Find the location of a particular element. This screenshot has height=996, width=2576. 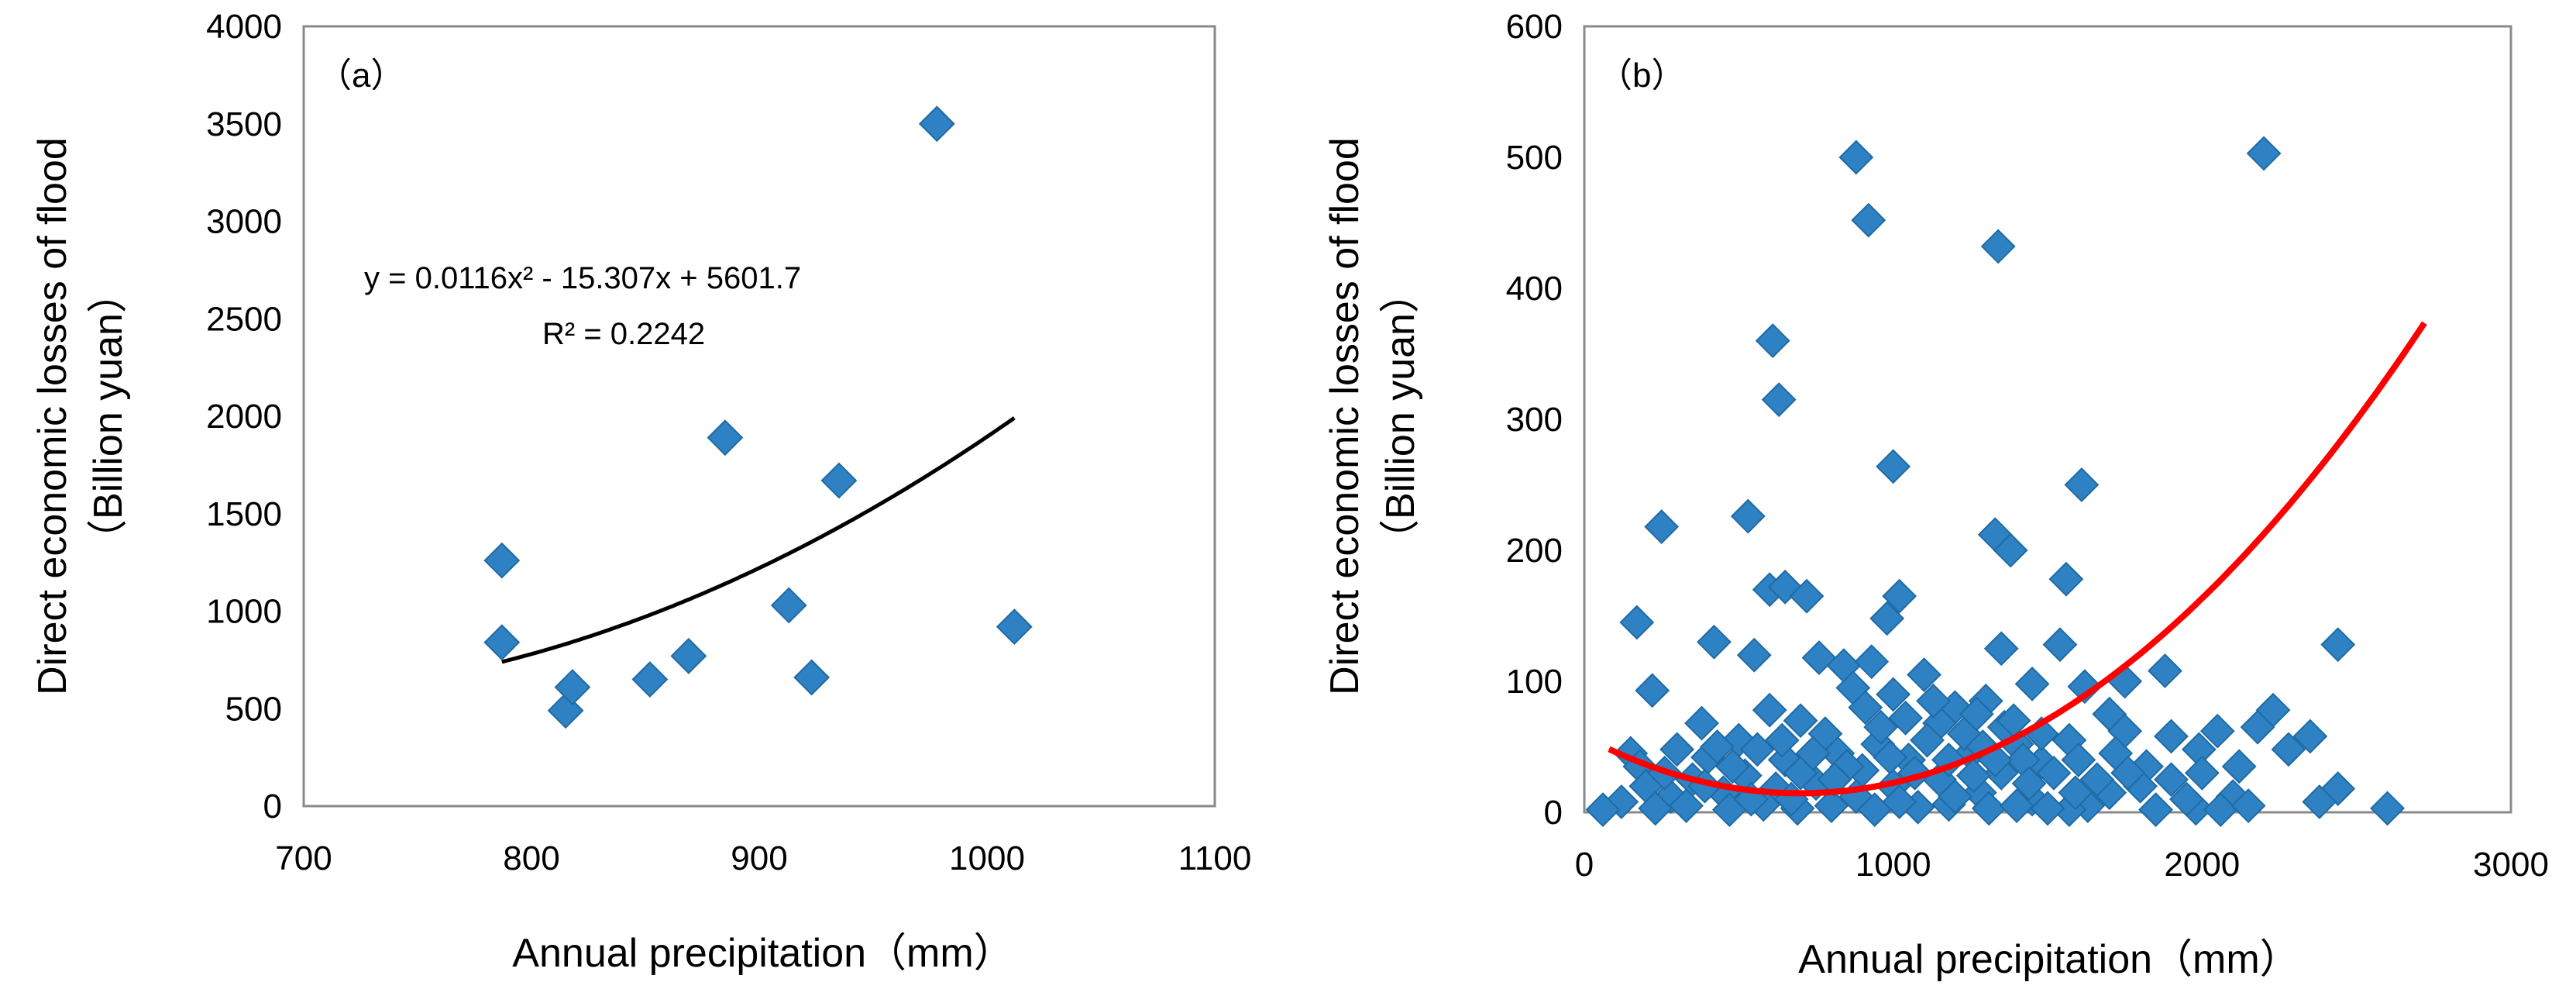

panel-b-label: （b） is located at coordinates (1641, 76).